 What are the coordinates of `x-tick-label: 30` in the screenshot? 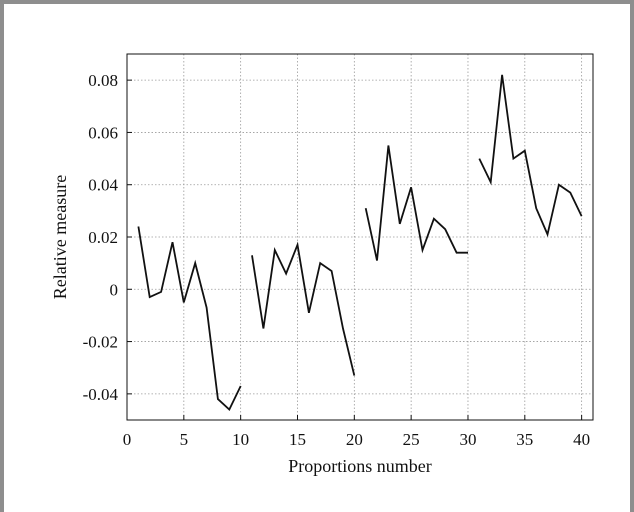 It's located at (467, 439).